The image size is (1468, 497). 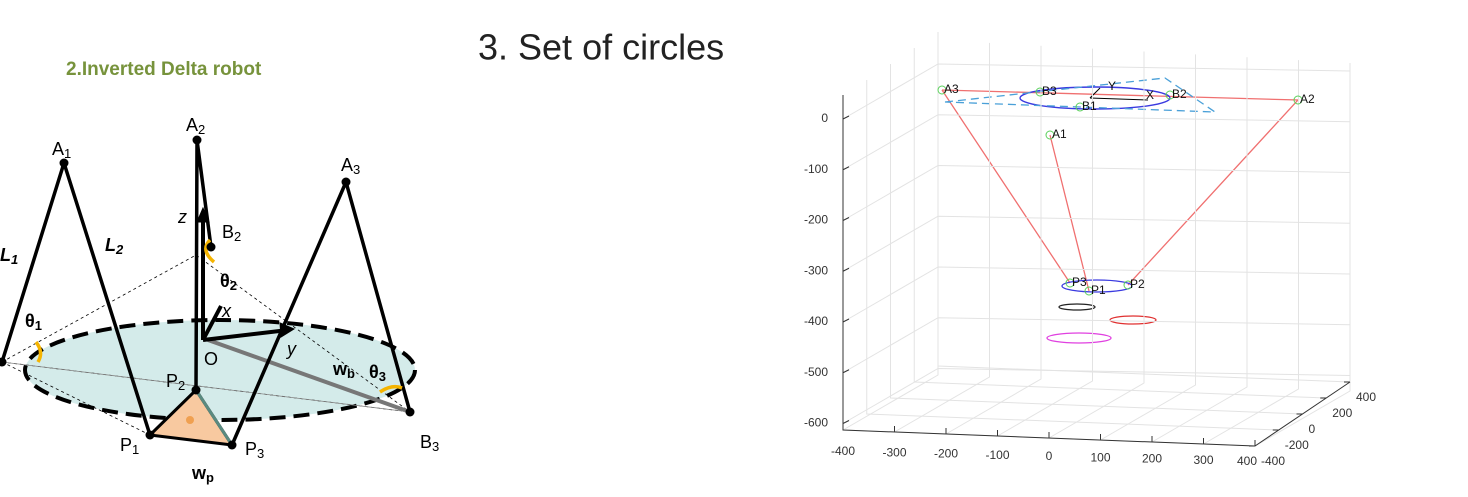 I want to click on diagram-label: A2, so click(x=195, y=126).